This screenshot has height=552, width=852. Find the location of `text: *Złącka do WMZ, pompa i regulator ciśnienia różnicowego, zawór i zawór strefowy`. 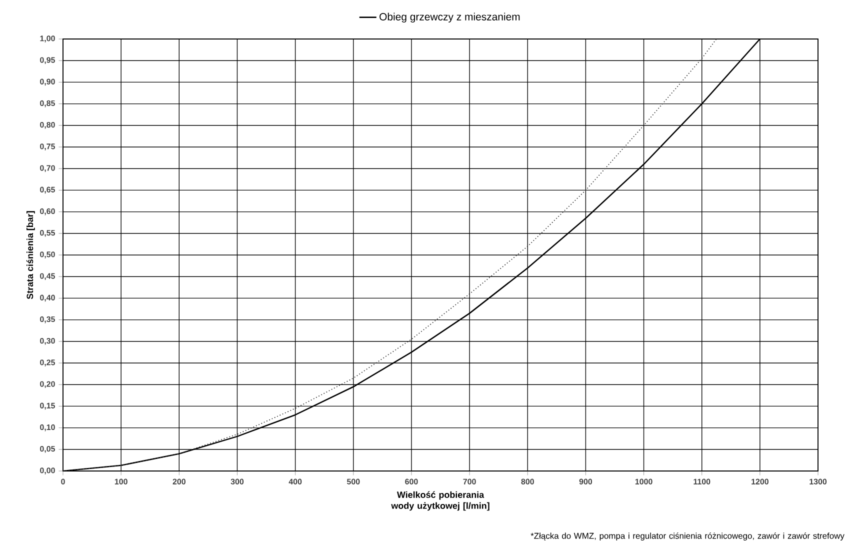

text: *Złącka do WMZ, pompa i regulator ciśnienia różnicowego, zawór i zawór strefowy is located at coordinates (687, 536).